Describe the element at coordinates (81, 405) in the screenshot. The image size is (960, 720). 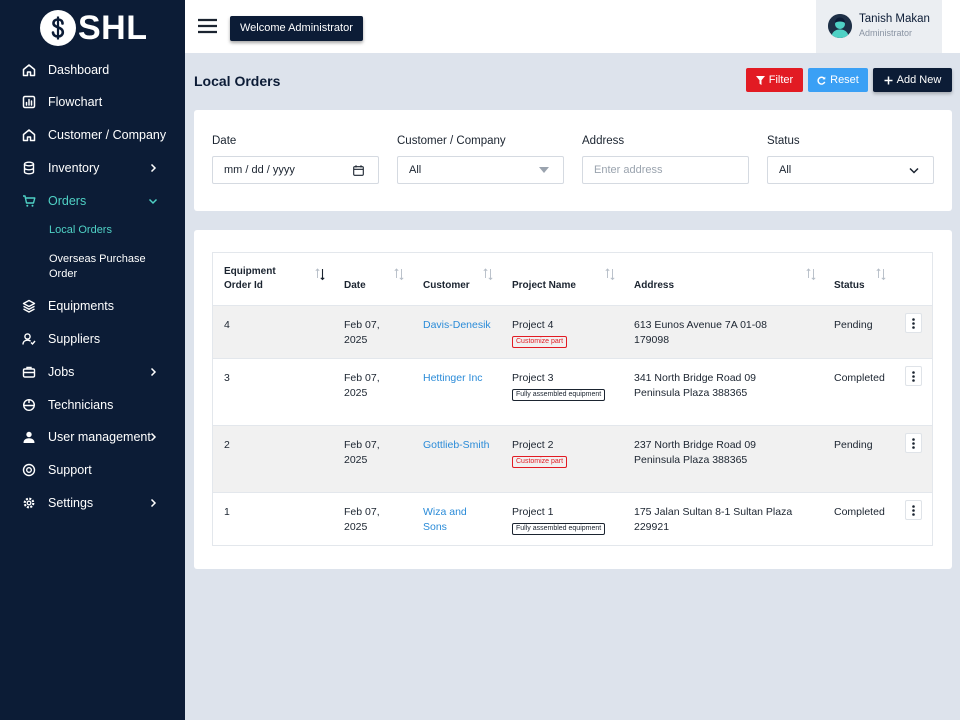
I see `sidebar-item-label: Technicians` at that location.